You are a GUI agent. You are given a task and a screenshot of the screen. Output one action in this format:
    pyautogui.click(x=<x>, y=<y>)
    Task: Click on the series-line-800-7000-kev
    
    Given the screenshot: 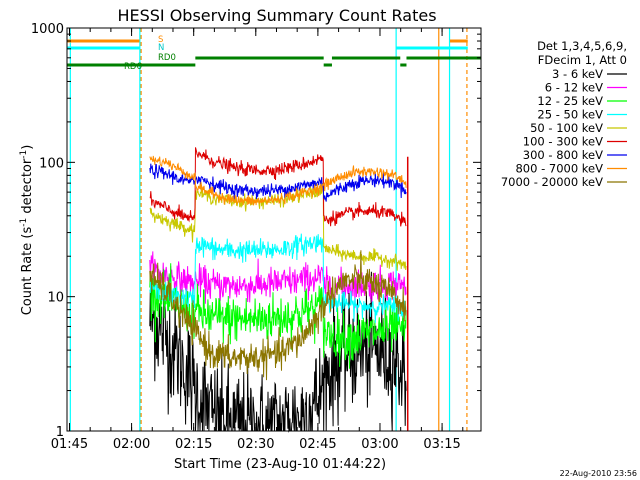 What is the action you would take?
    pyautogui.click(x=278, y=180)
    